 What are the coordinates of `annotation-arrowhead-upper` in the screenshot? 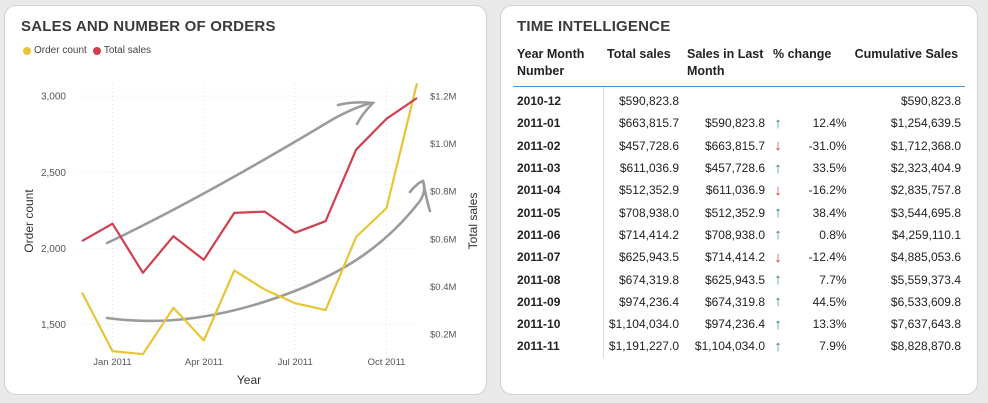 It's located at (356, 113).